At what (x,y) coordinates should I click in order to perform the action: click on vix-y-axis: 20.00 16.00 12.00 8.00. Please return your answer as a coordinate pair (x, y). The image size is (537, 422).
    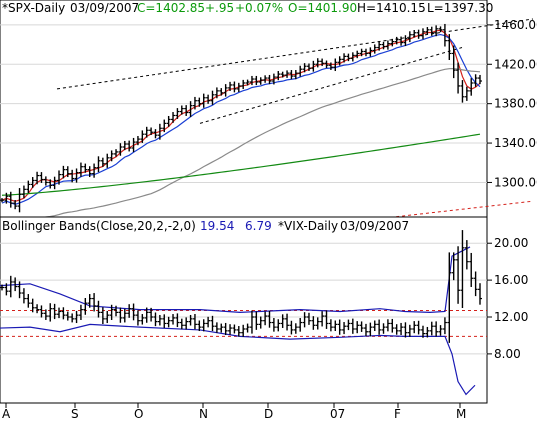
    Looking at the image, I should click on (507, 298).